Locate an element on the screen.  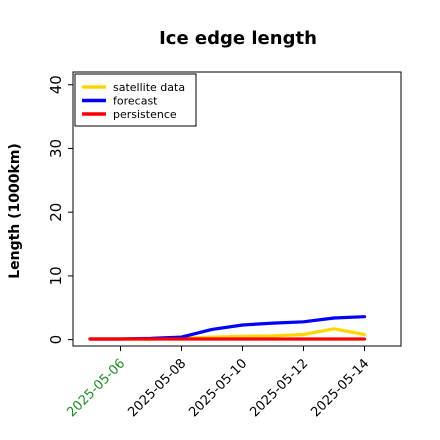
y-tick-label: 20 is located at coordinates (56, 212).